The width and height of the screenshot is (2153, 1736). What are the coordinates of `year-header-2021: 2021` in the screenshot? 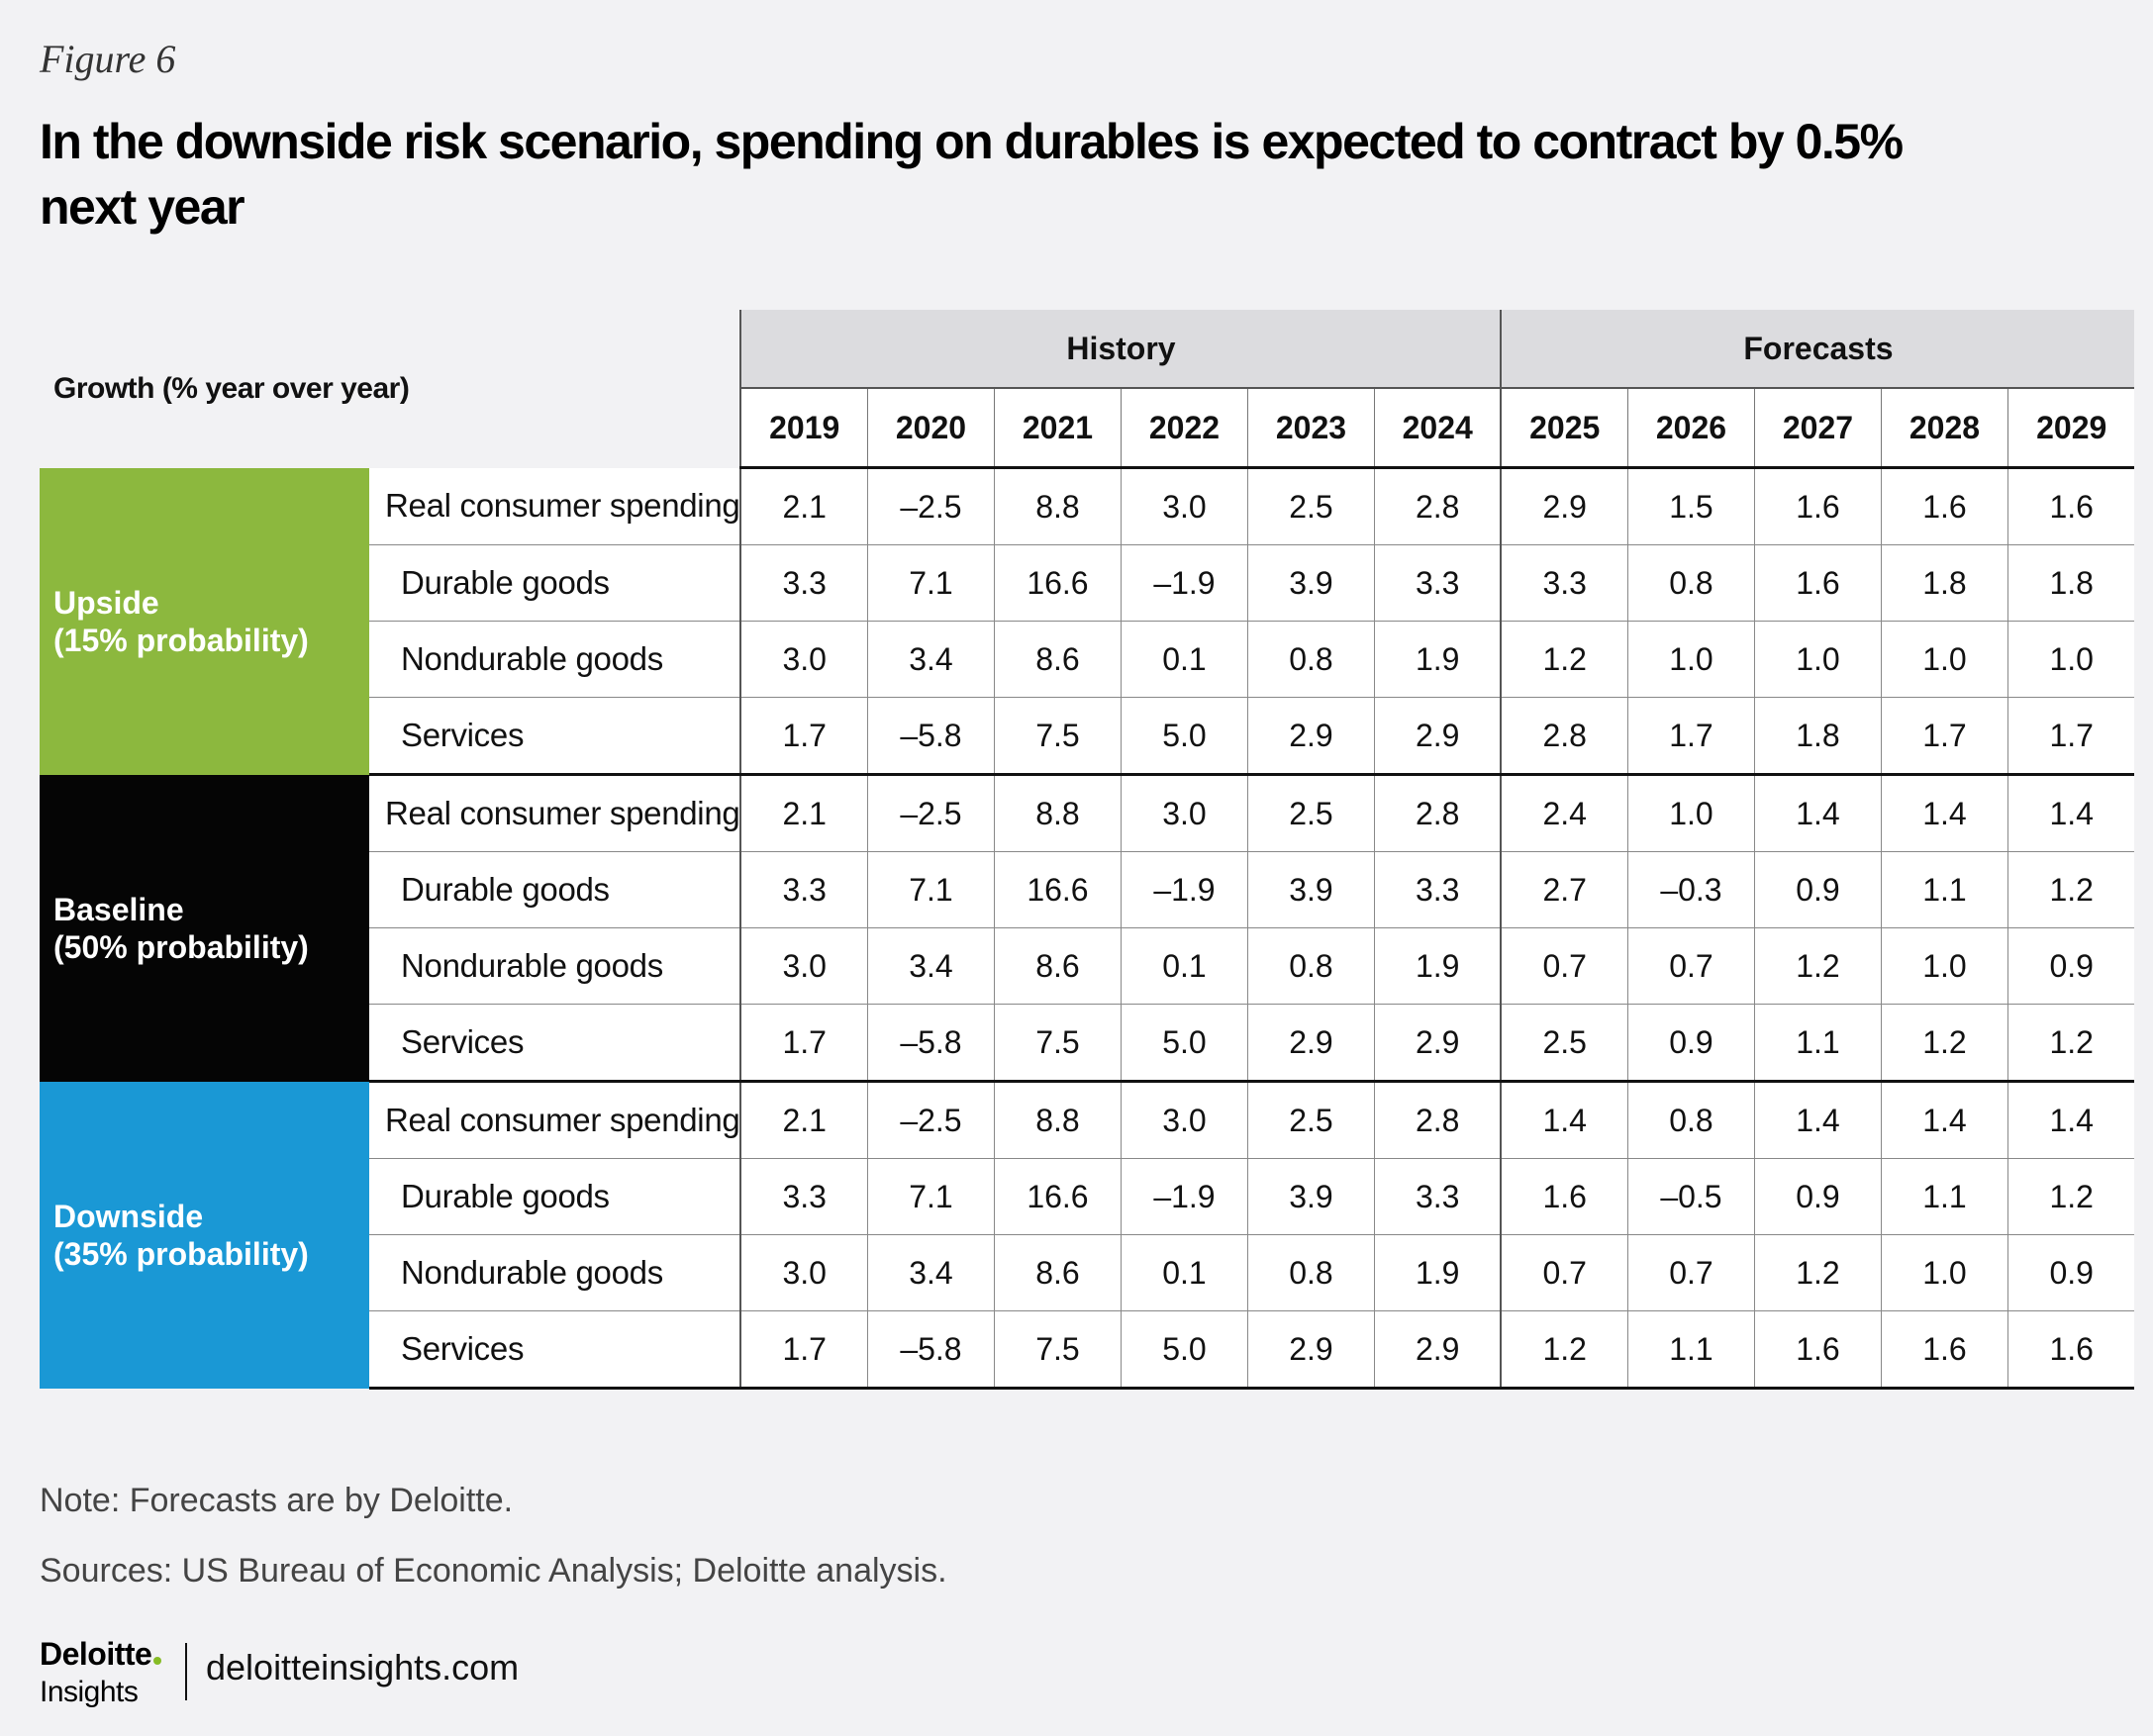 It's located at (1057, 428).